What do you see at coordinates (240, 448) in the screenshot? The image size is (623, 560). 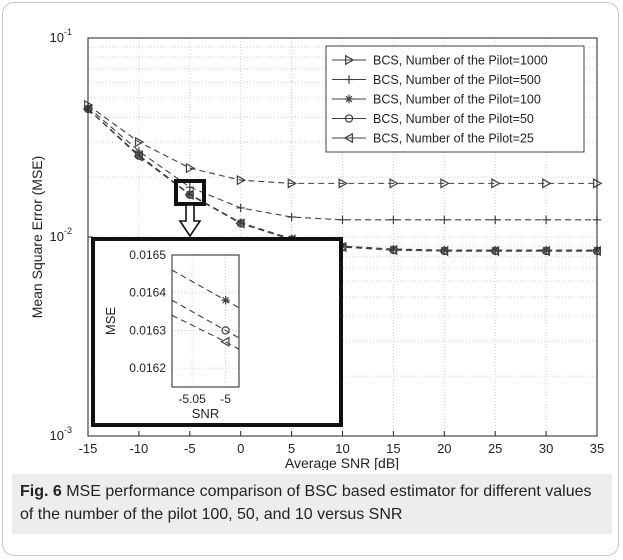 I see `x-tick-label: 0` at bounding box center [240, 448].